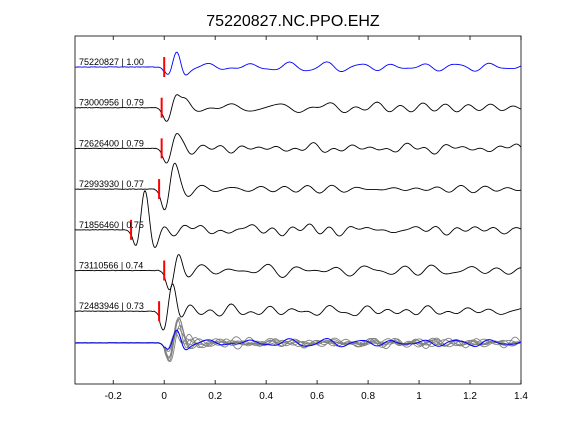  Describe the element at coordinates (111, 184) in the screenshot. I see `trace-label: 72993930 | 0.77` at that location.